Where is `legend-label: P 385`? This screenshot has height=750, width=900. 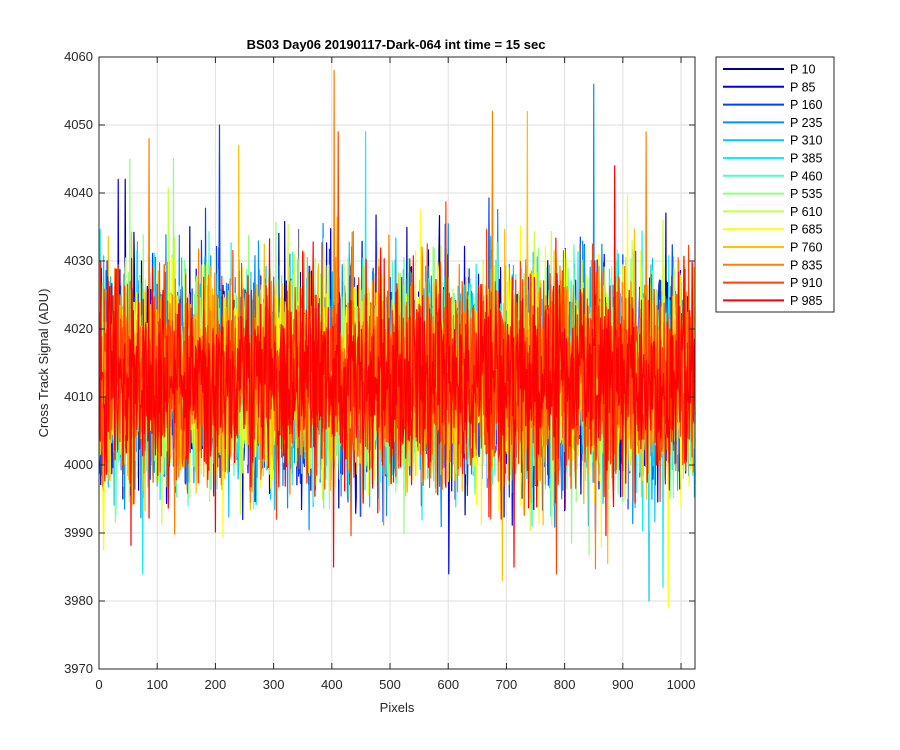 legend-label: P 385 is located at coordinates (806, 159).